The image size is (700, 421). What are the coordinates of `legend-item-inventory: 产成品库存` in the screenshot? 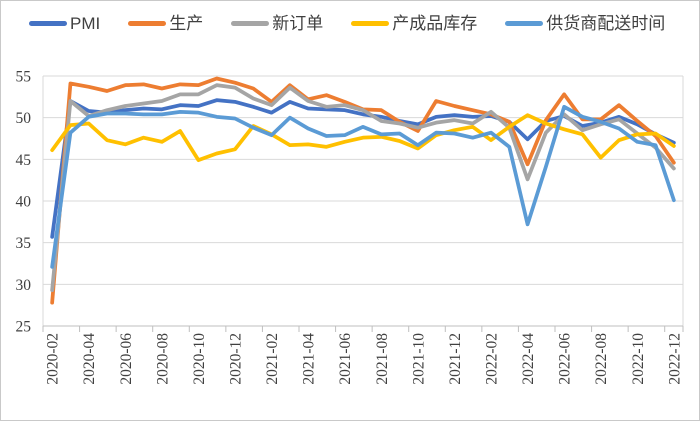 It's located at (414, 23).